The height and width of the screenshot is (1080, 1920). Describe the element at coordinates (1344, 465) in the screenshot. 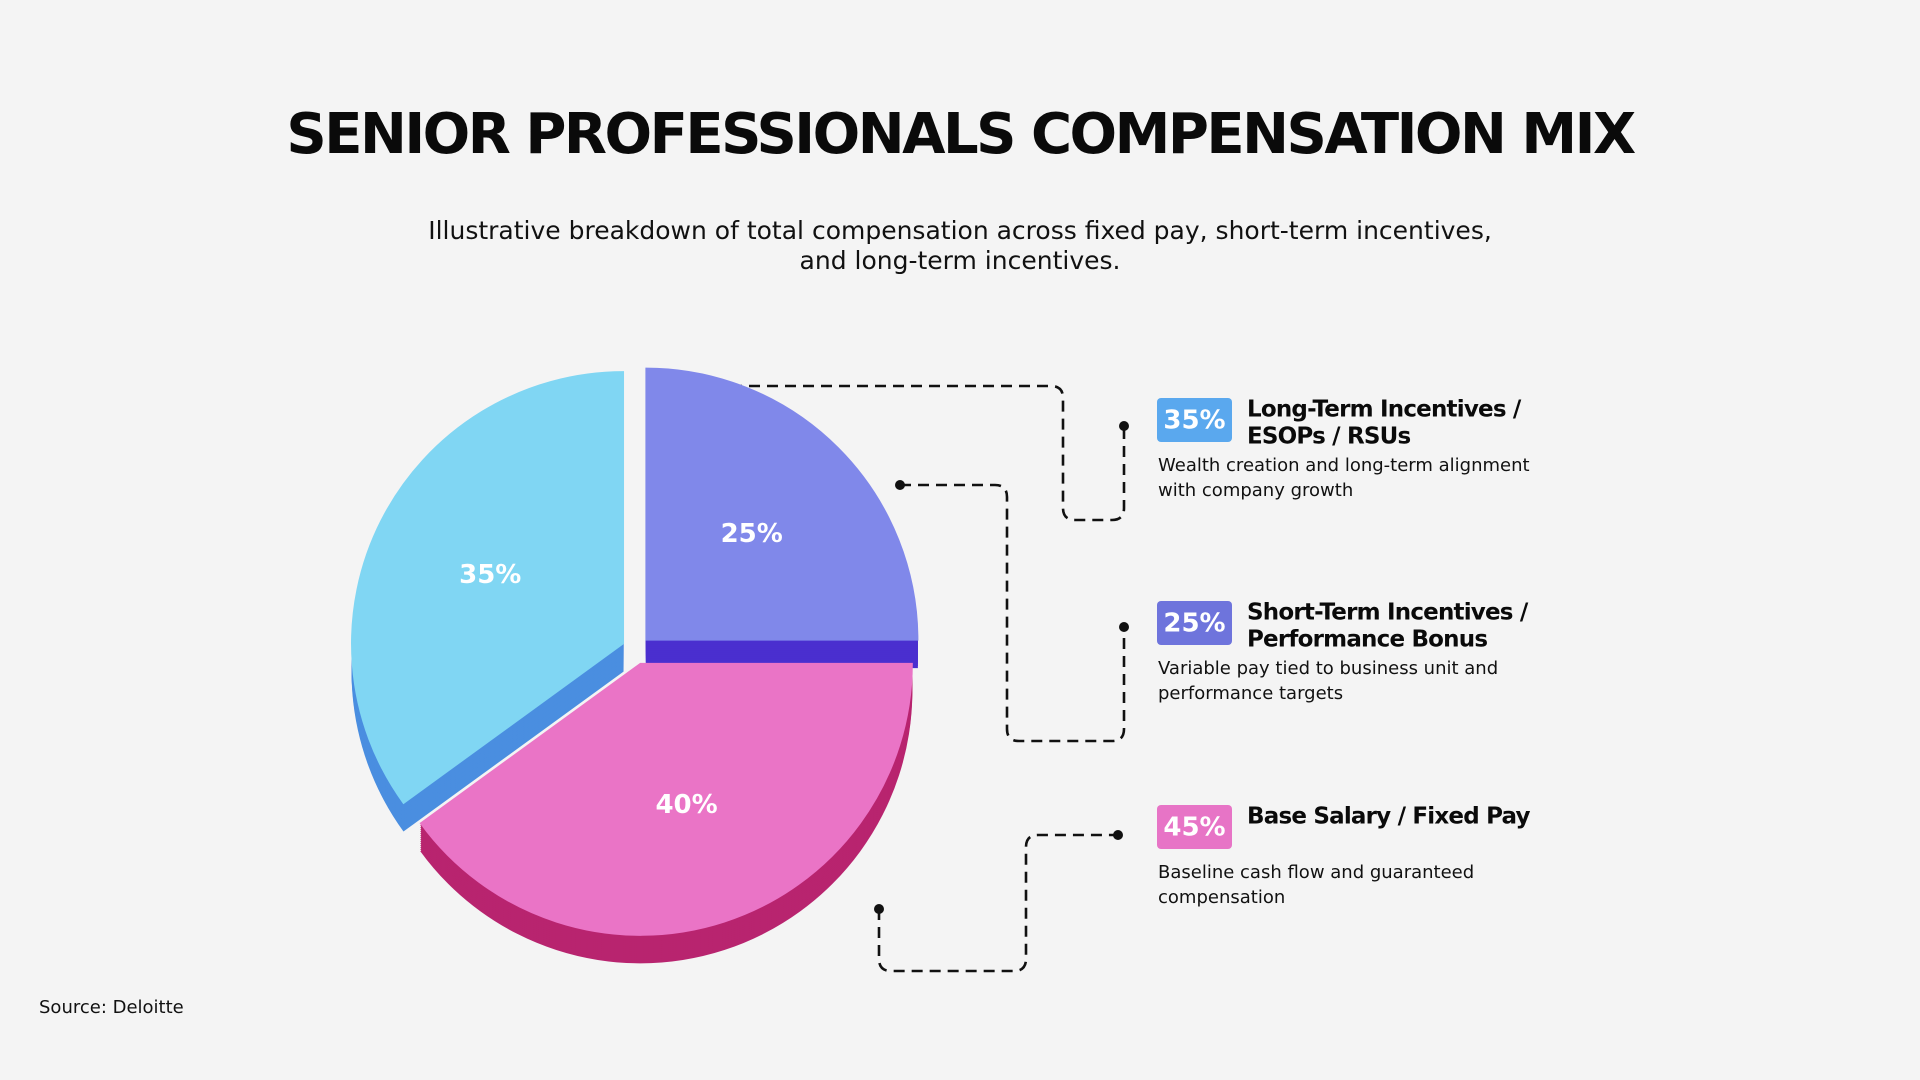

I see `callout-description: Wealth creation and long-term alignment` at that location.